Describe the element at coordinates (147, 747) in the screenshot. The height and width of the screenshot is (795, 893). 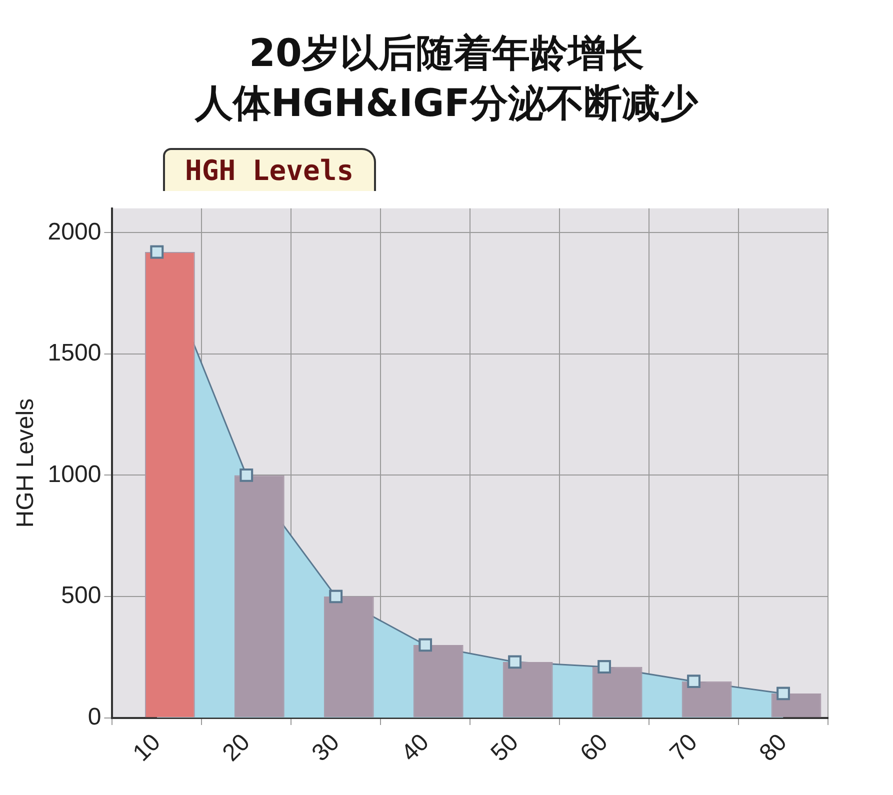
I see `x-tick-label: 10` at that location.